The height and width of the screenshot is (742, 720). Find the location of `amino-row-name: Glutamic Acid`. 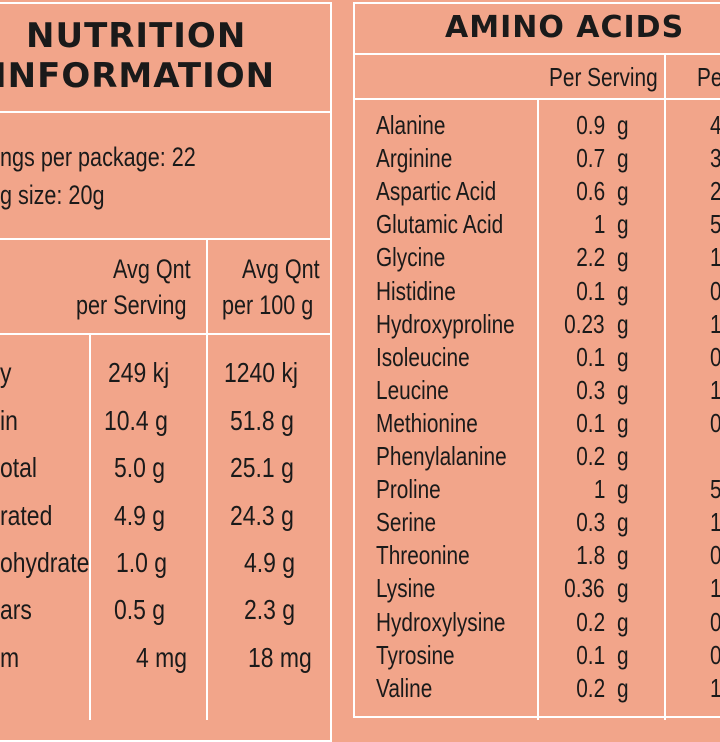

amino-row-name: Glutamic Acid is located at coordinates (440, 224).